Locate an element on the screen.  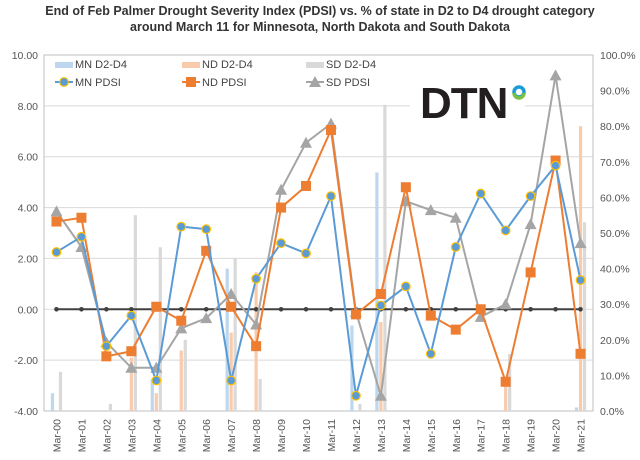
y-right-tick-label: 10.0% is located at coordinates (615, 376).